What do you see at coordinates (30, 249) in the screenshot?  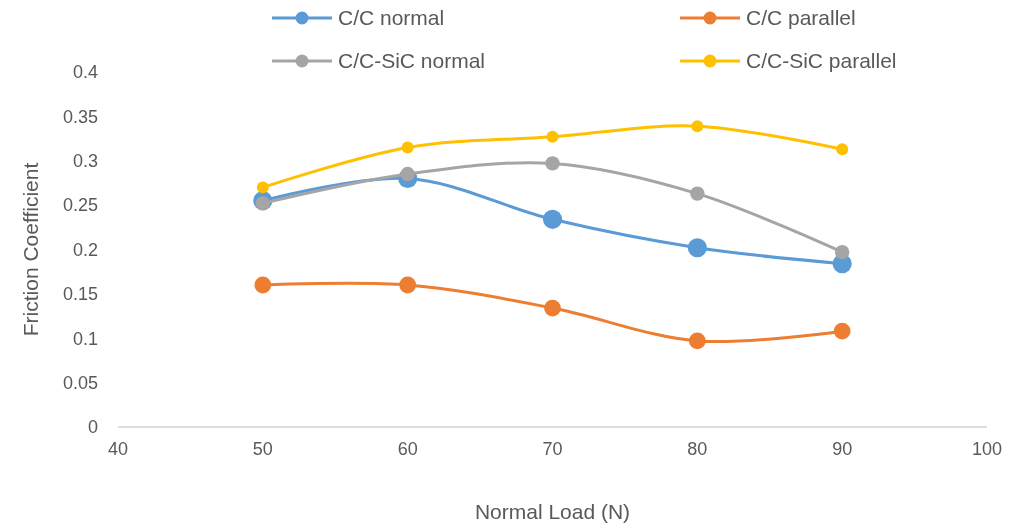 I see `y-axis-title: Friction Coefficient` at bounding box center [30, 249].